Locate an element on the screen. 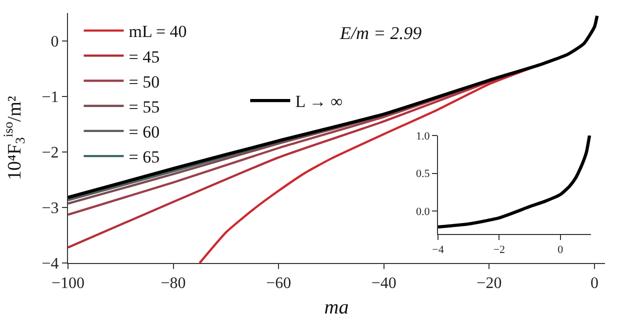  x-tick-label: −20 is located at coordinates (489, 283).